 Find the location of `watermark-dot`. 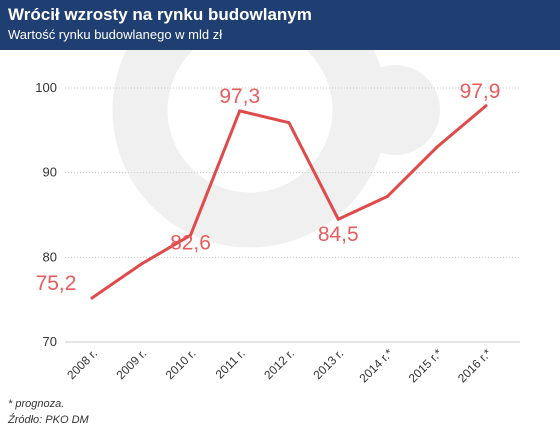

watermark-dot is located at coordinates (395, 110).